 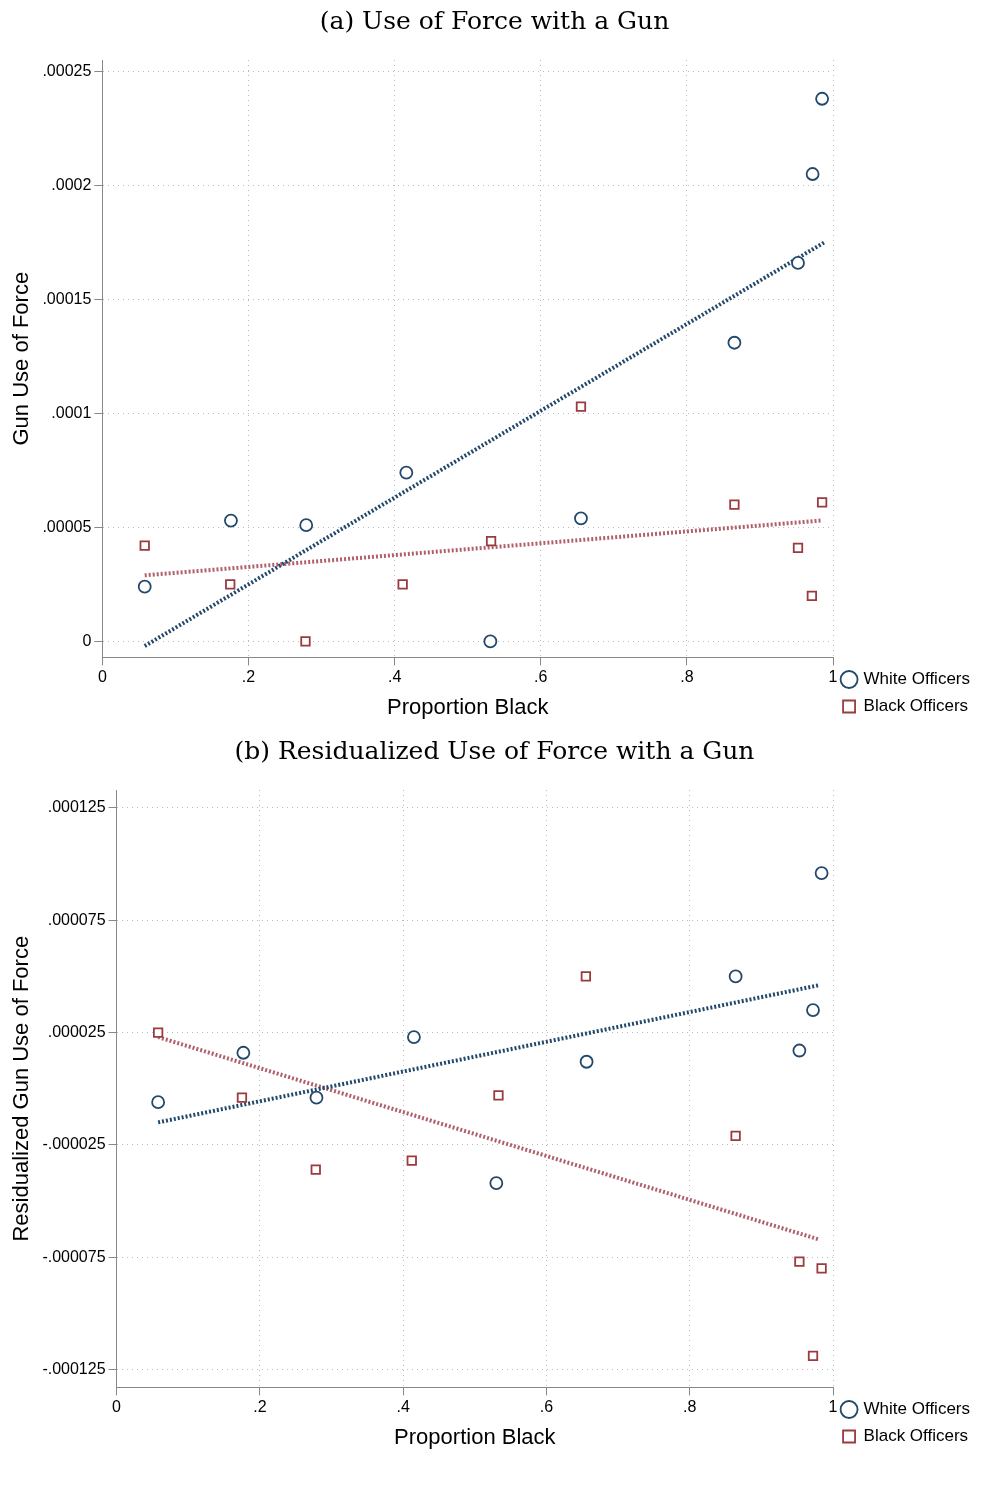 I want to click on y-tick-label: .00005, so click(x=67, y=526).